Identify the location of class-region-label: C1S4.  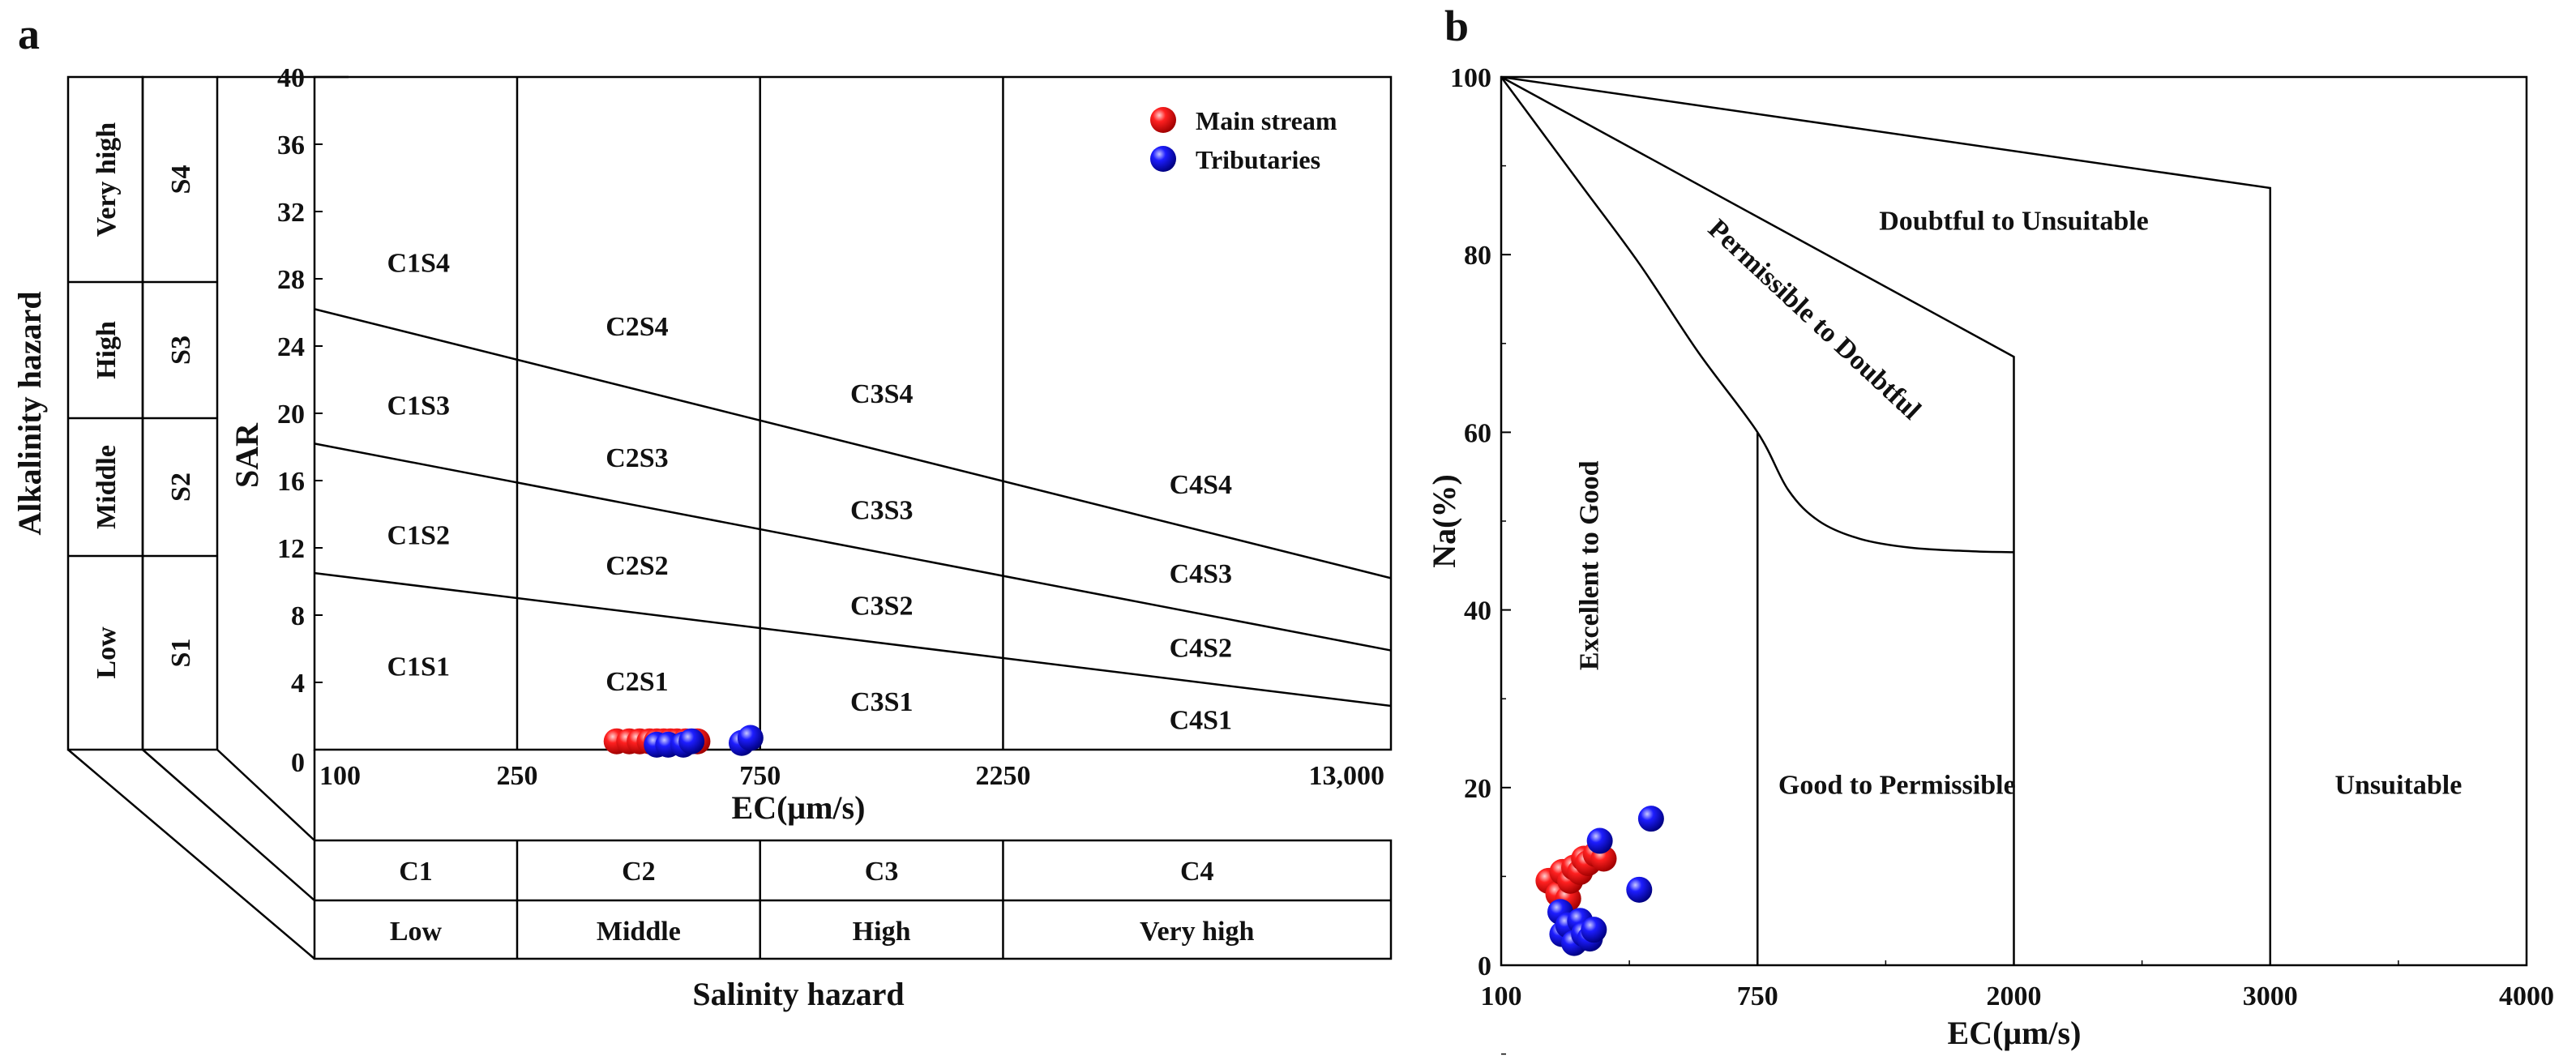
(418, 263).